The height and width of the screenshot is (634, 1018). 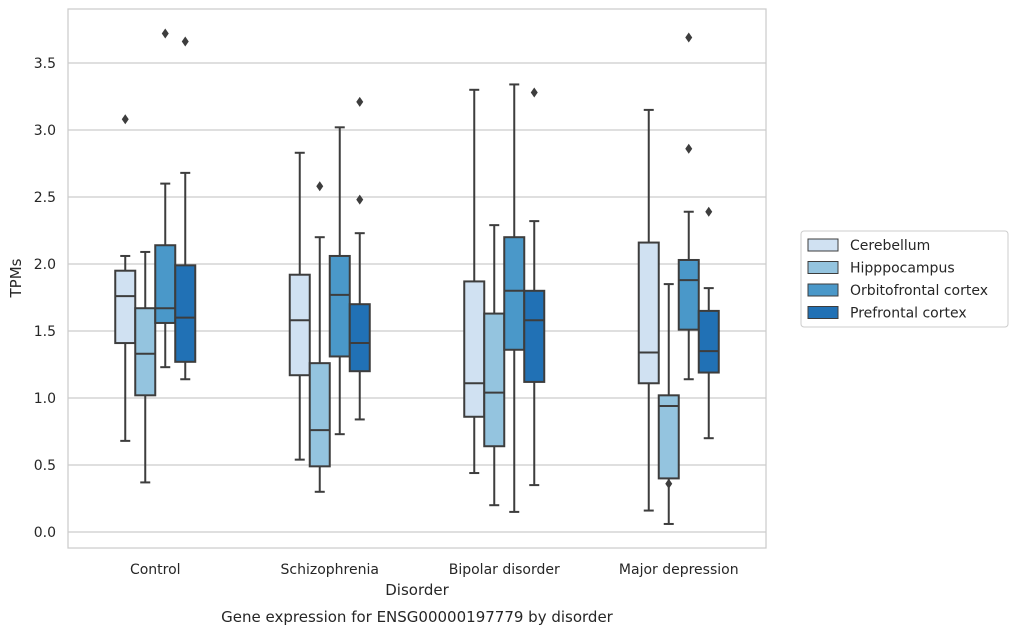 What do you see at coordinates (504, 570) in the screenshot?
I see `x-tick-label: Bipolar disorder` at bounding box center [504, 570].